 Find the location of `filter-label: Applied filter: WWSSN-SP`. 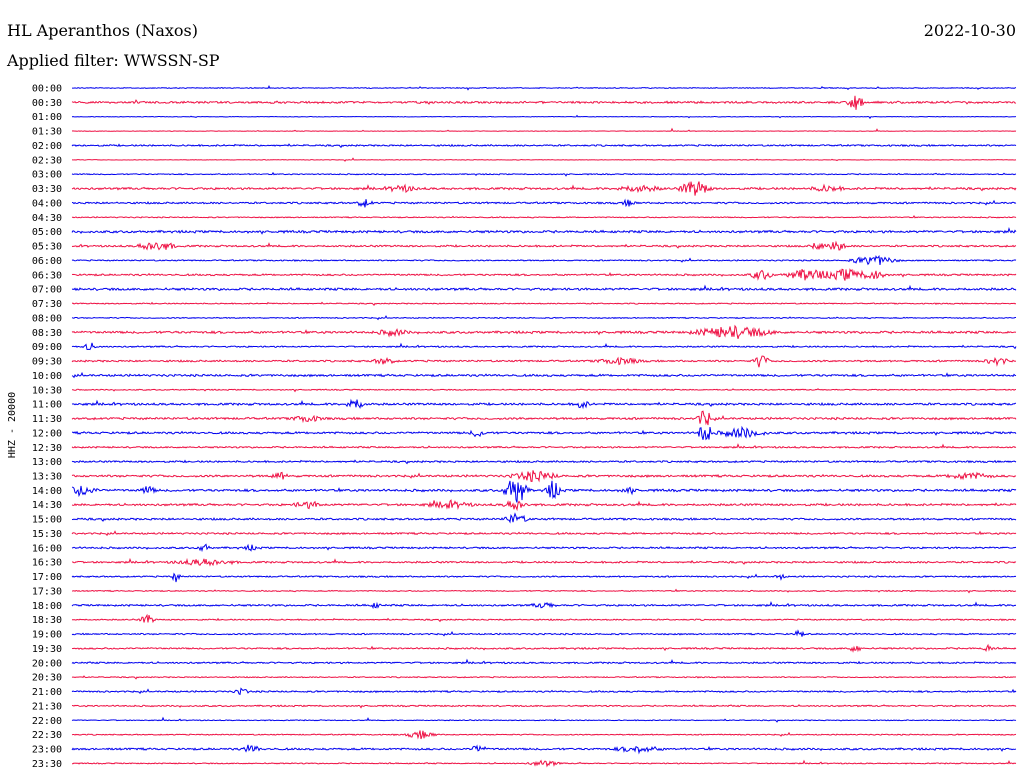

filter-label: Applied filter: WWSSN-SP is located at coordinates (113, 60).